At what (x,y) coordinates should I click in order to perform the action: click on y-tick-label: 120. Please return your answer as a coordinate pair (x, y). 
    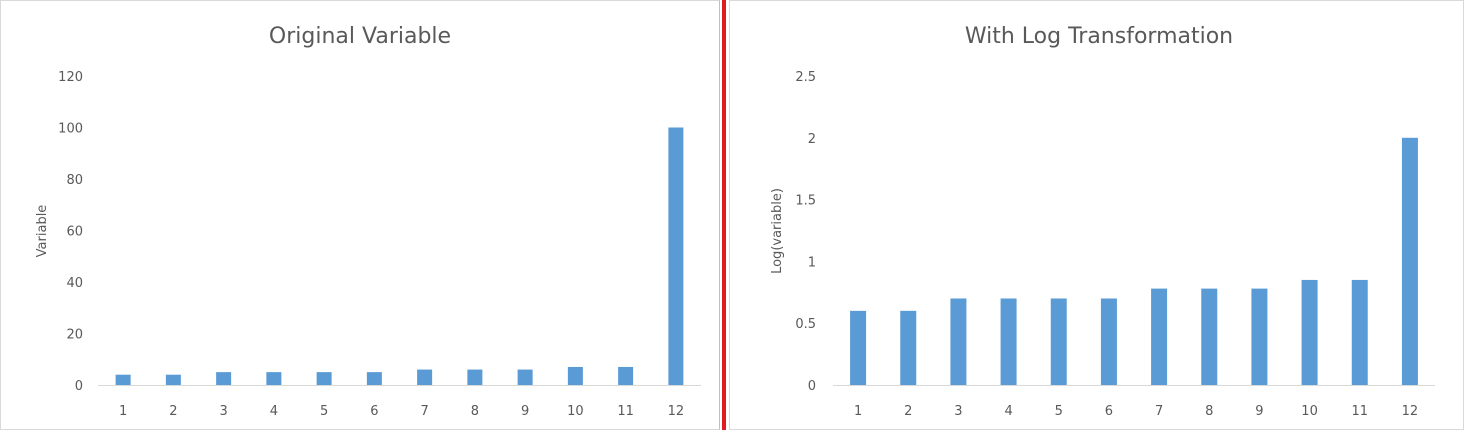
    Looking at the image, I should click on (70, 77).